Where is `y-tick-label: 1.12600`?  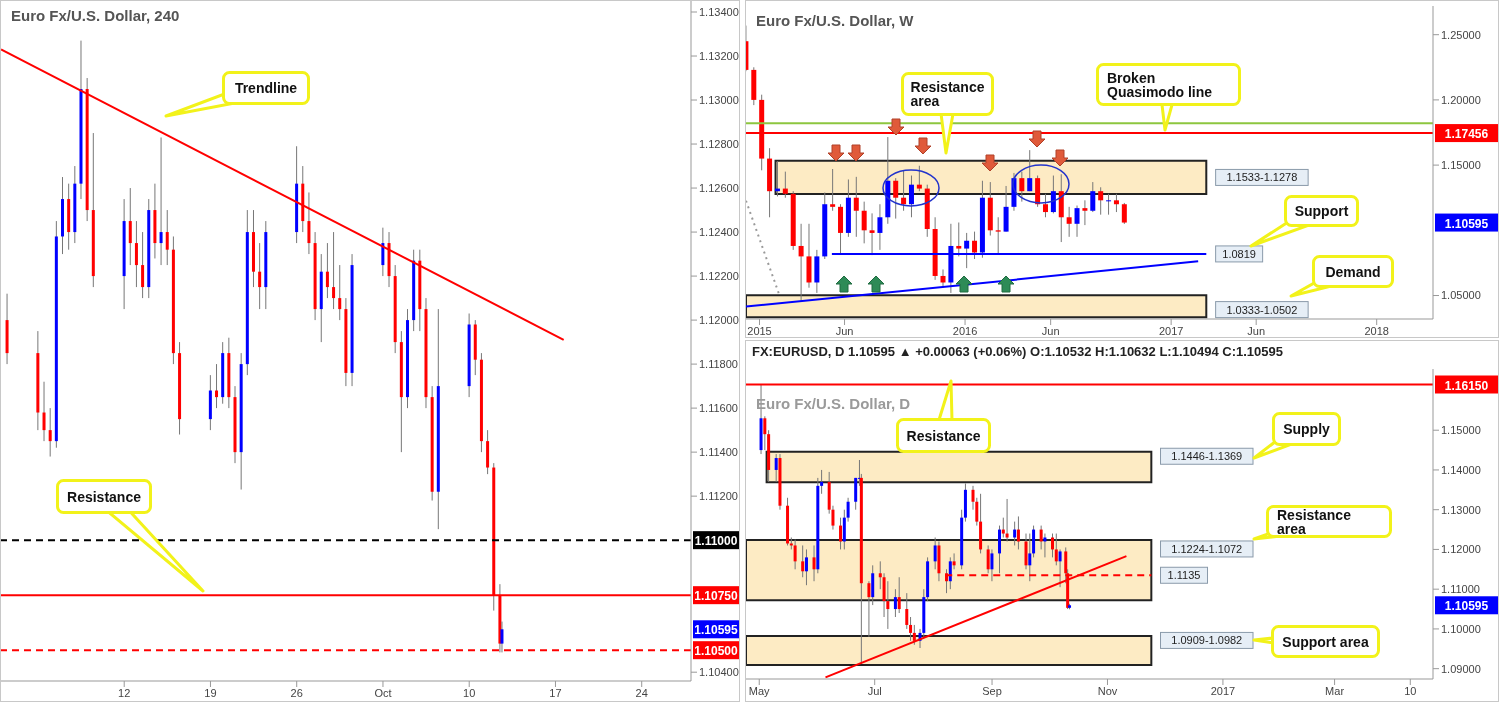
y-tick-label: 1.12600 is located at coordinates (719, 187).